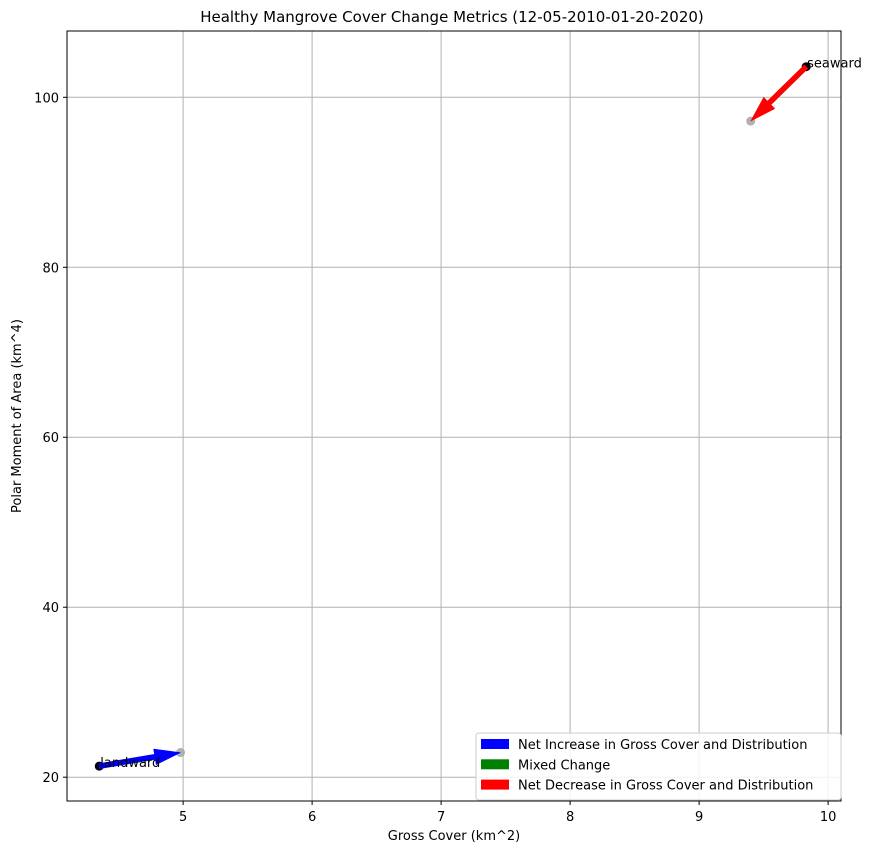 The width and height of the screenshot is (874, 853). I want to click on x-tick-label: 8, so click(570, 817).